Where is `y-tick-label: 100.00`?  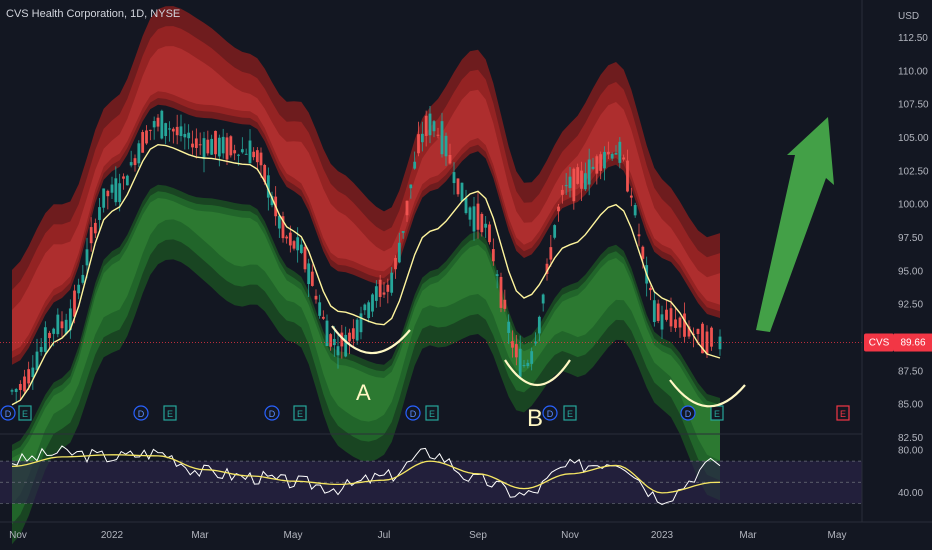 y-tick-label: 100.00 is located at coordinates (913, 205).